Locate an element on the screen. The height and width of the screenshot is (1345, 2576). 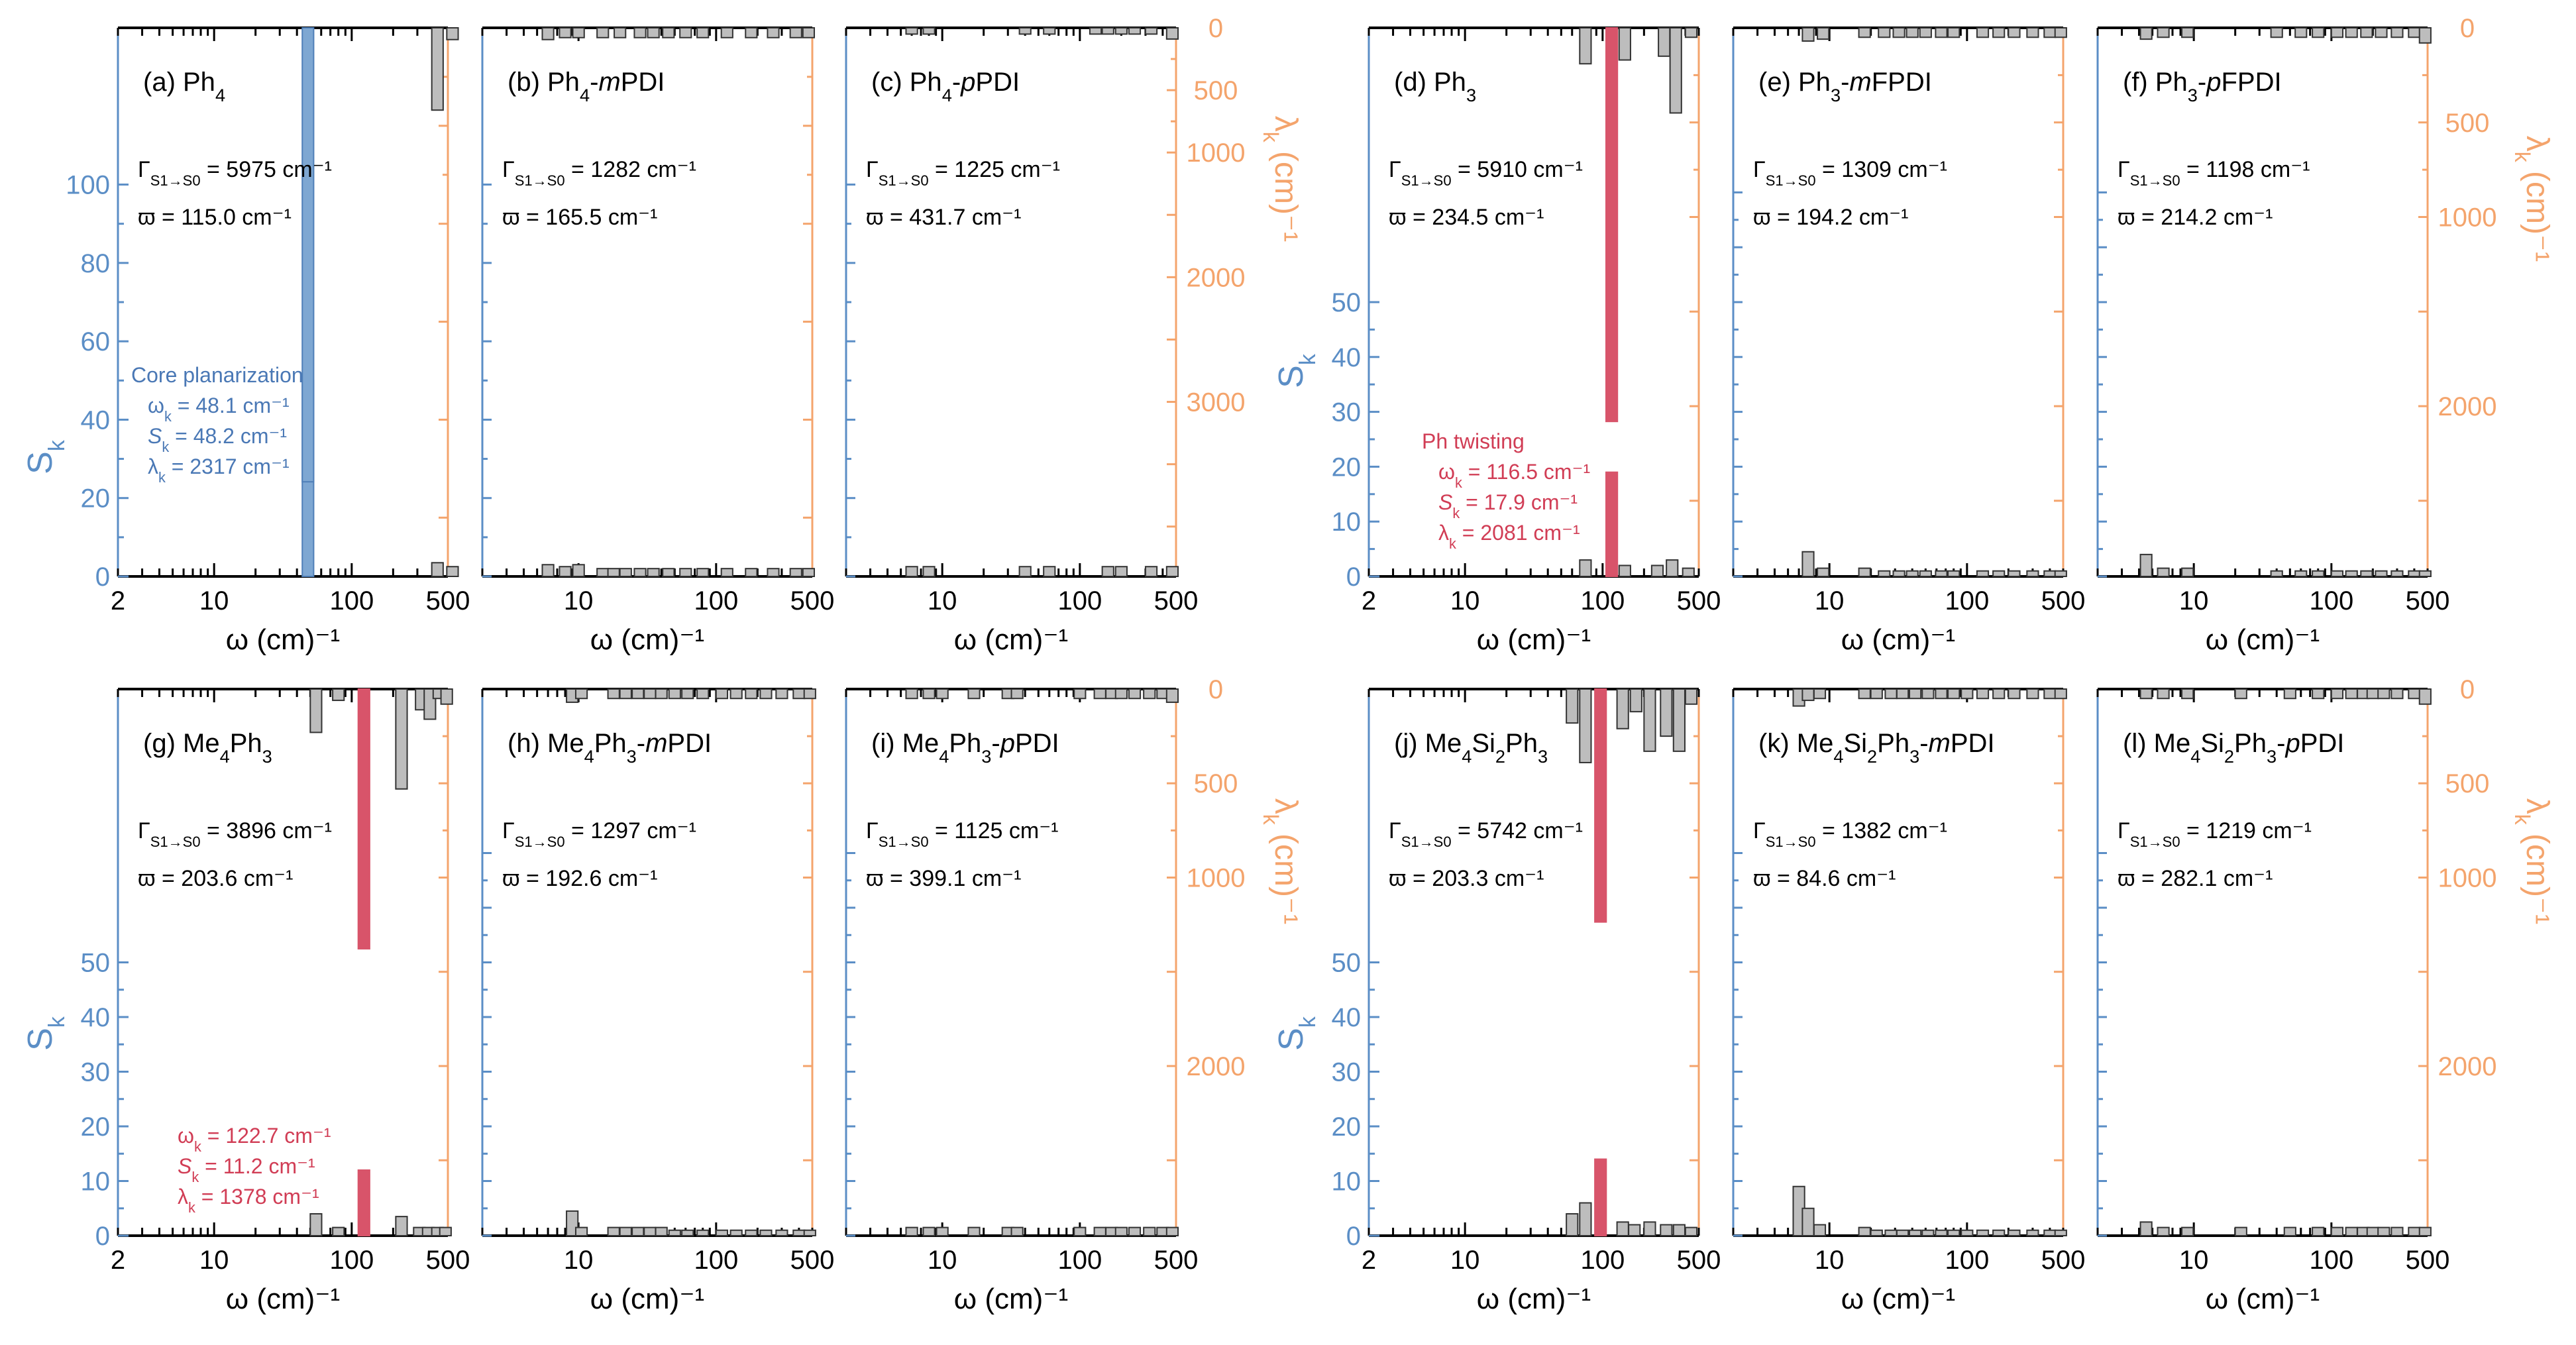
S-subscript: k is located at coordinates (57, 445).